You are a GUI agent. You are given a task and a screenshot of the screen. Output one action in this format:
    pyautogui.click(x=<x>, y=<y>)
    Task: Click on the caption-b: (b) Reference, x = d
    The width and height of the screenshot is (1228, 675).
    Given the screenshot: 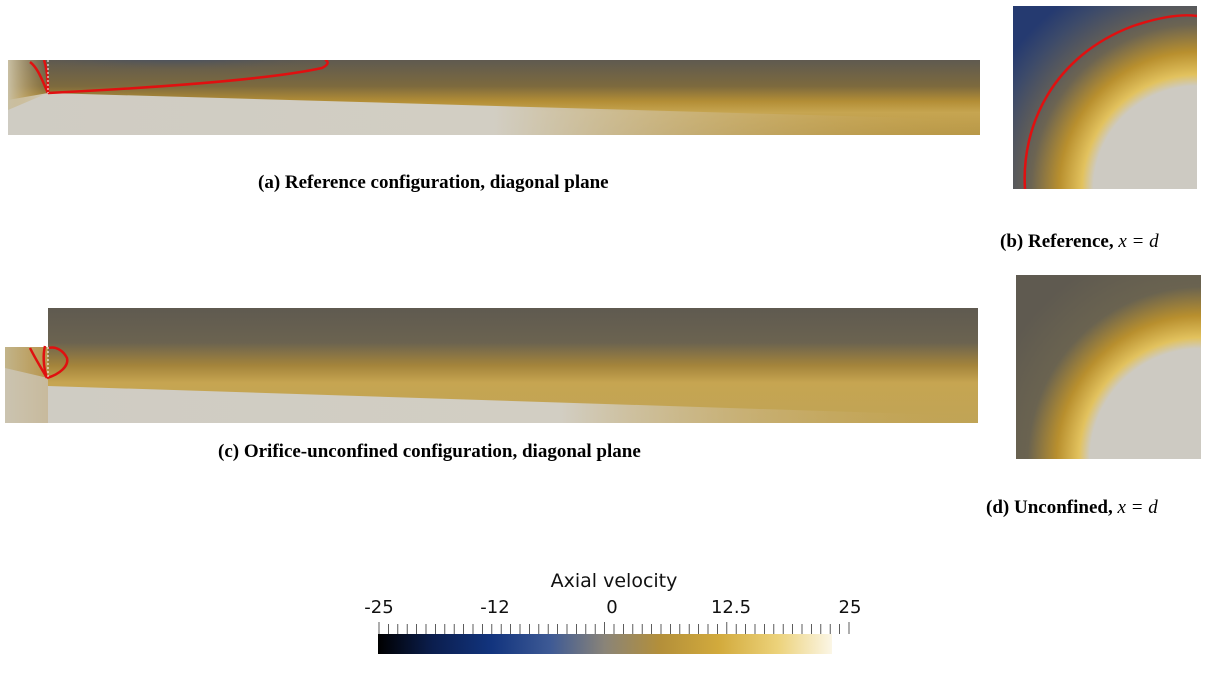 What is the action you would take?
    pyautogui.click(x=1079, y=242)
    